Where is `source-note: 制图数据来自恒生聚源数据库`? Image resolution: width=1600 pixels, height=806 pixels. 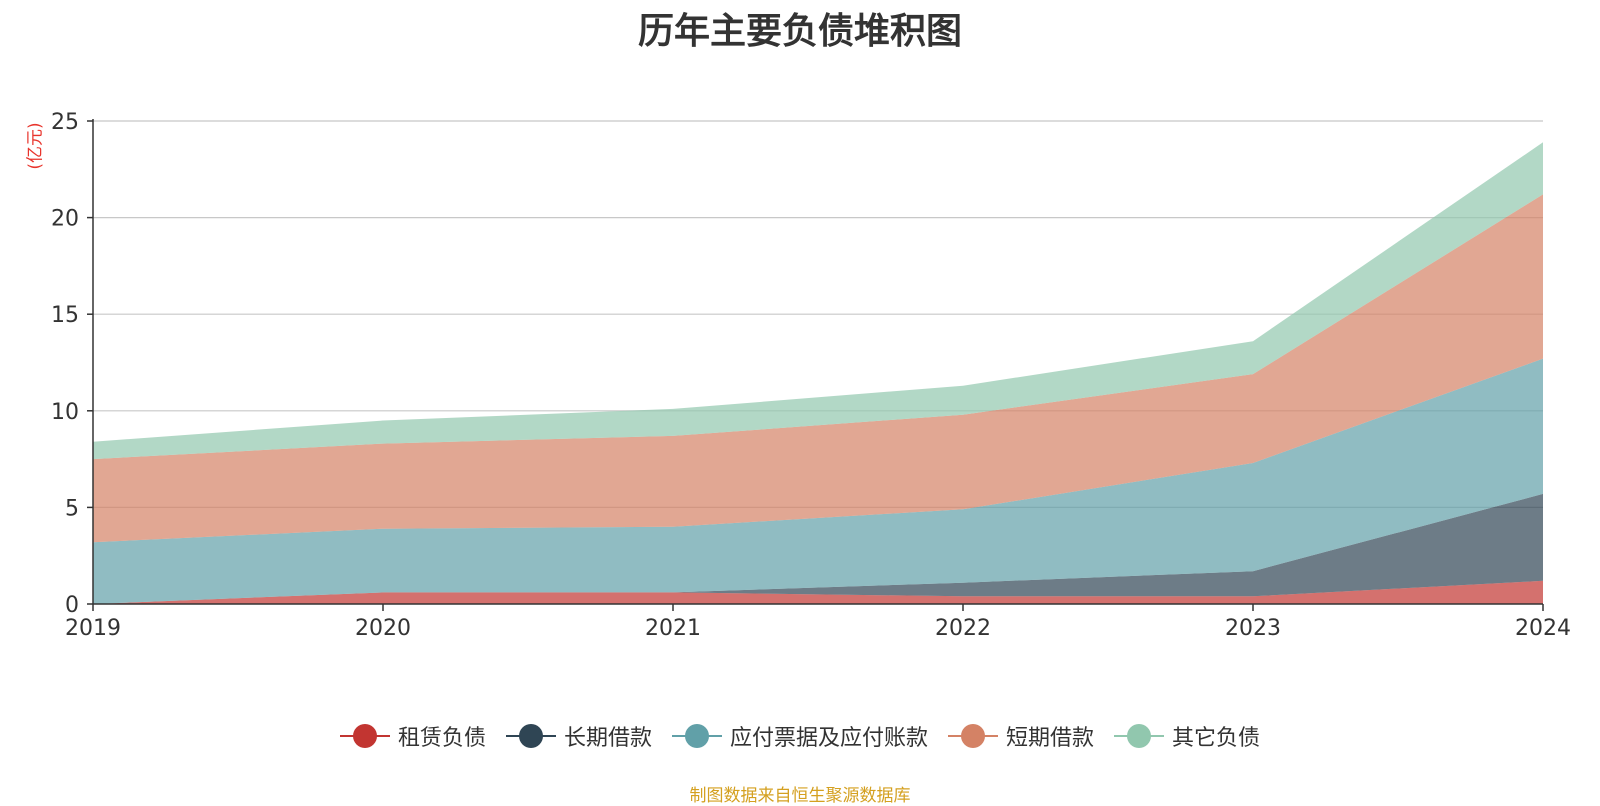 source-note: 制图数据来自恒生聚源数据库 is located at coordinates (800, 796).